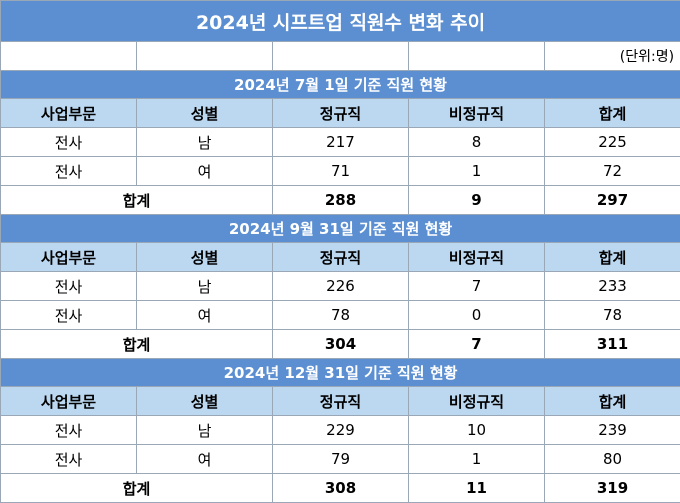 The height and width of the screenshot is (503, 680). Describe the element at coordinates (612, 56) in the screenshot. I see `unit-label: (단위:명)` at that location.